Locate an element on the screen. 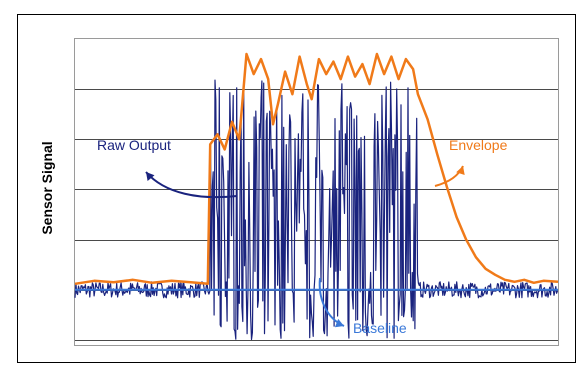 The height and width of the screenshot is (379, 583). raw-output-arrowhead is located at coordinates (150, 176).